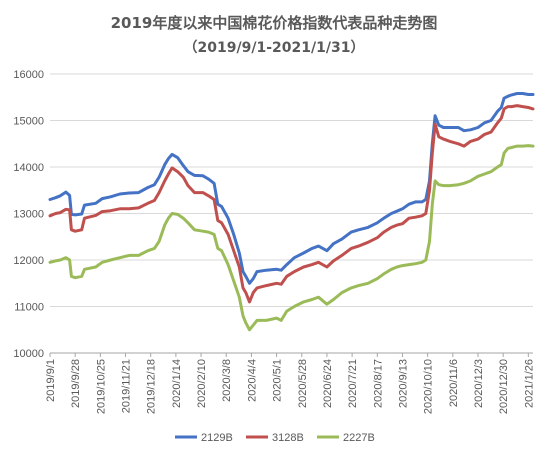 The height and width of the screenshot is (459, 549). What do you see at coordinates (353, 383) in the screenshot?
I see `x-tick-label: 2020/7/21` at bounding box center [353, 383].